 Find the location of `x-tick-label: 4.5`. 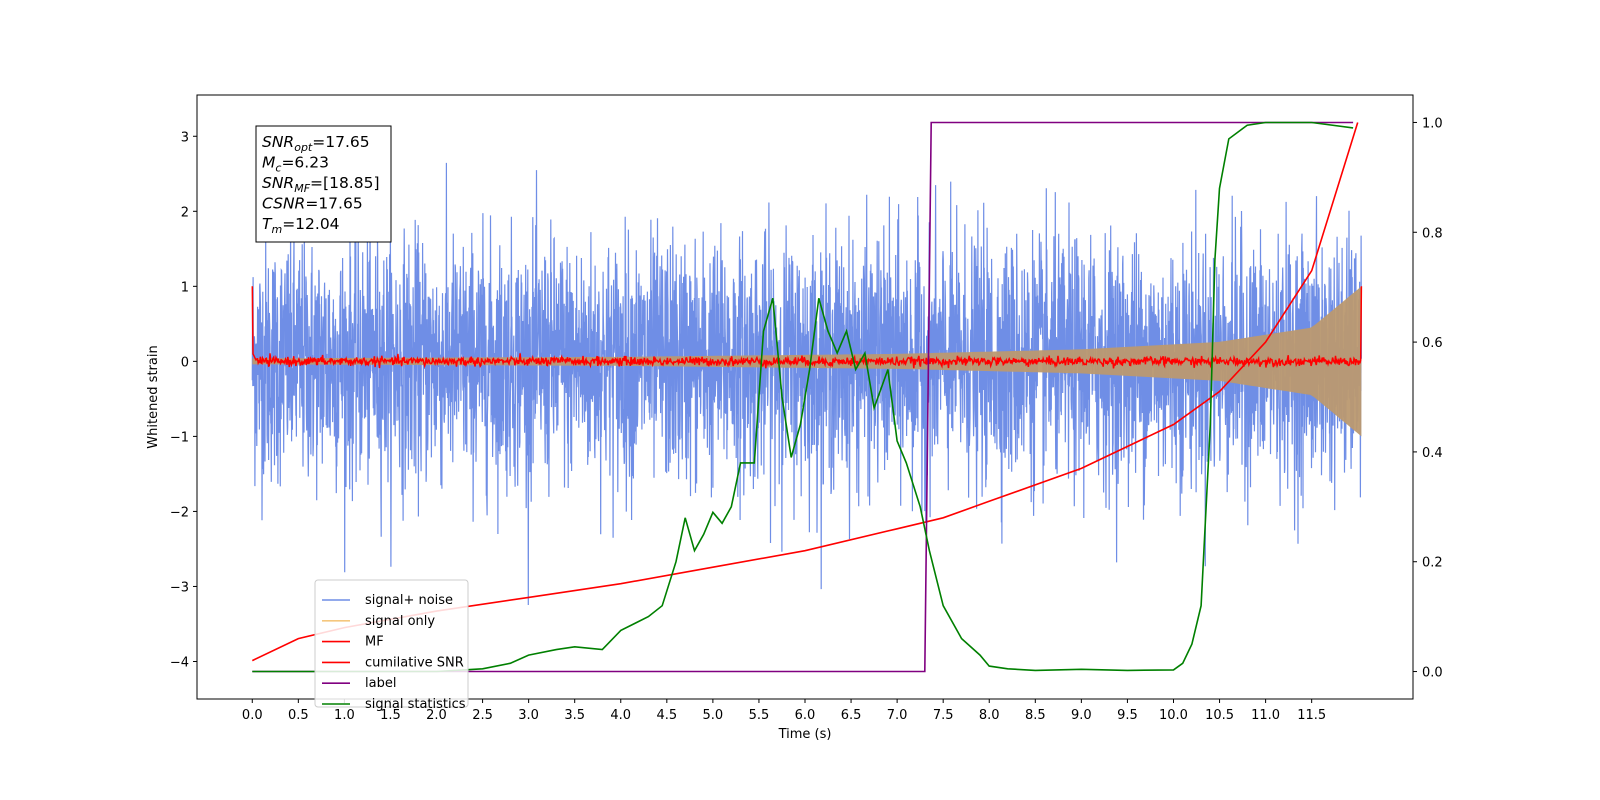

x-tick-label: 4.5 is located at coordinates (666, 715).